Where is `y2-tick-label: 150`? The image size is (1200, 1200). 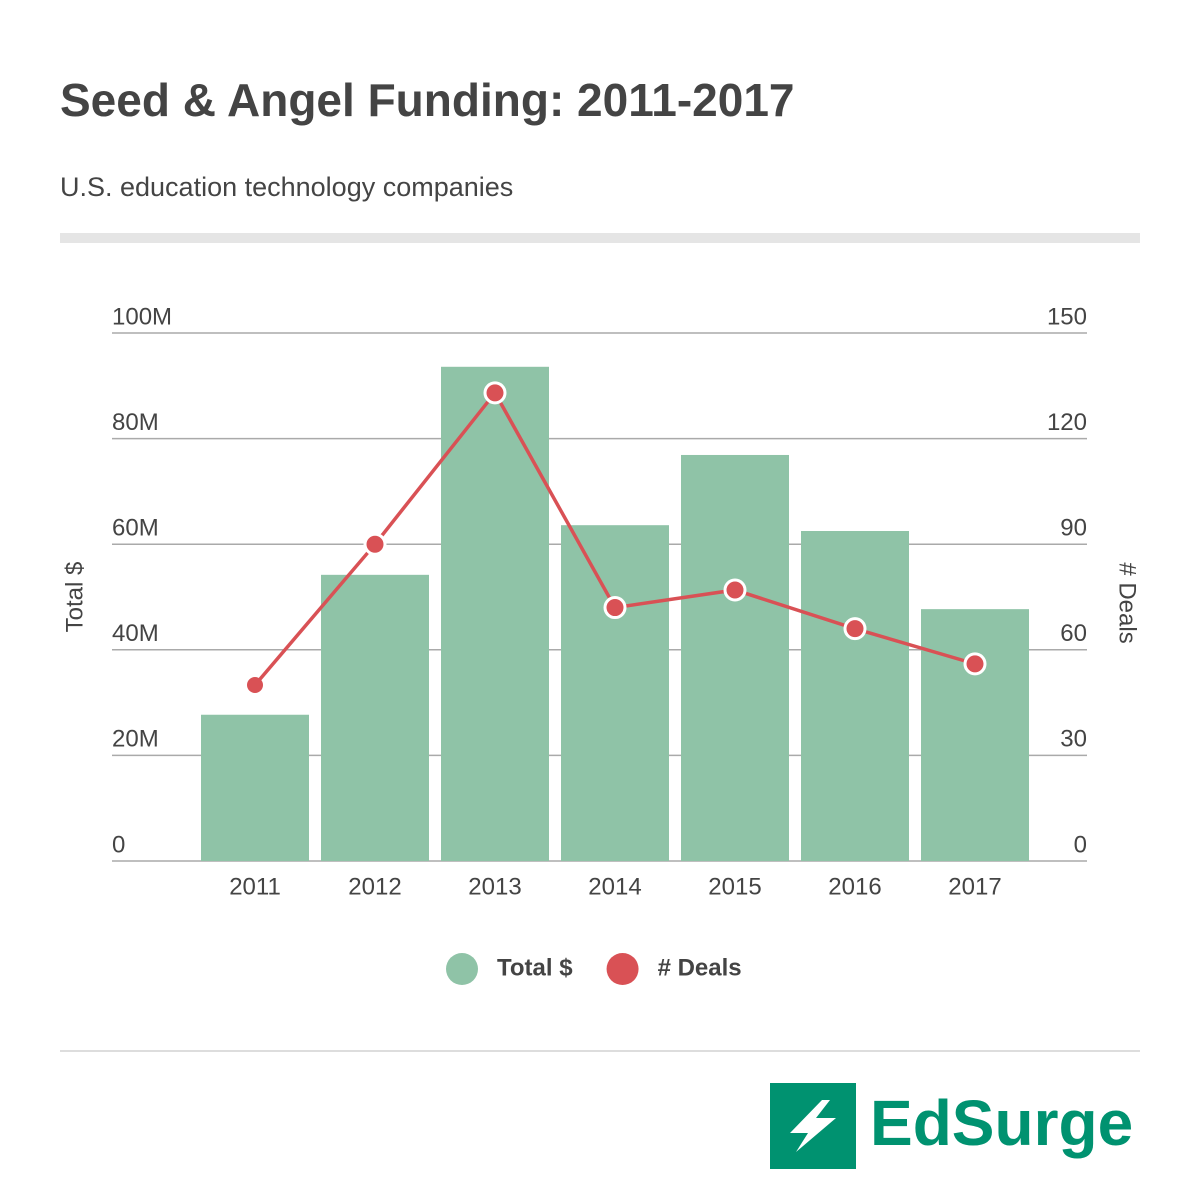 y2-tick-label: 150 is located at coordinates (1067, 316).